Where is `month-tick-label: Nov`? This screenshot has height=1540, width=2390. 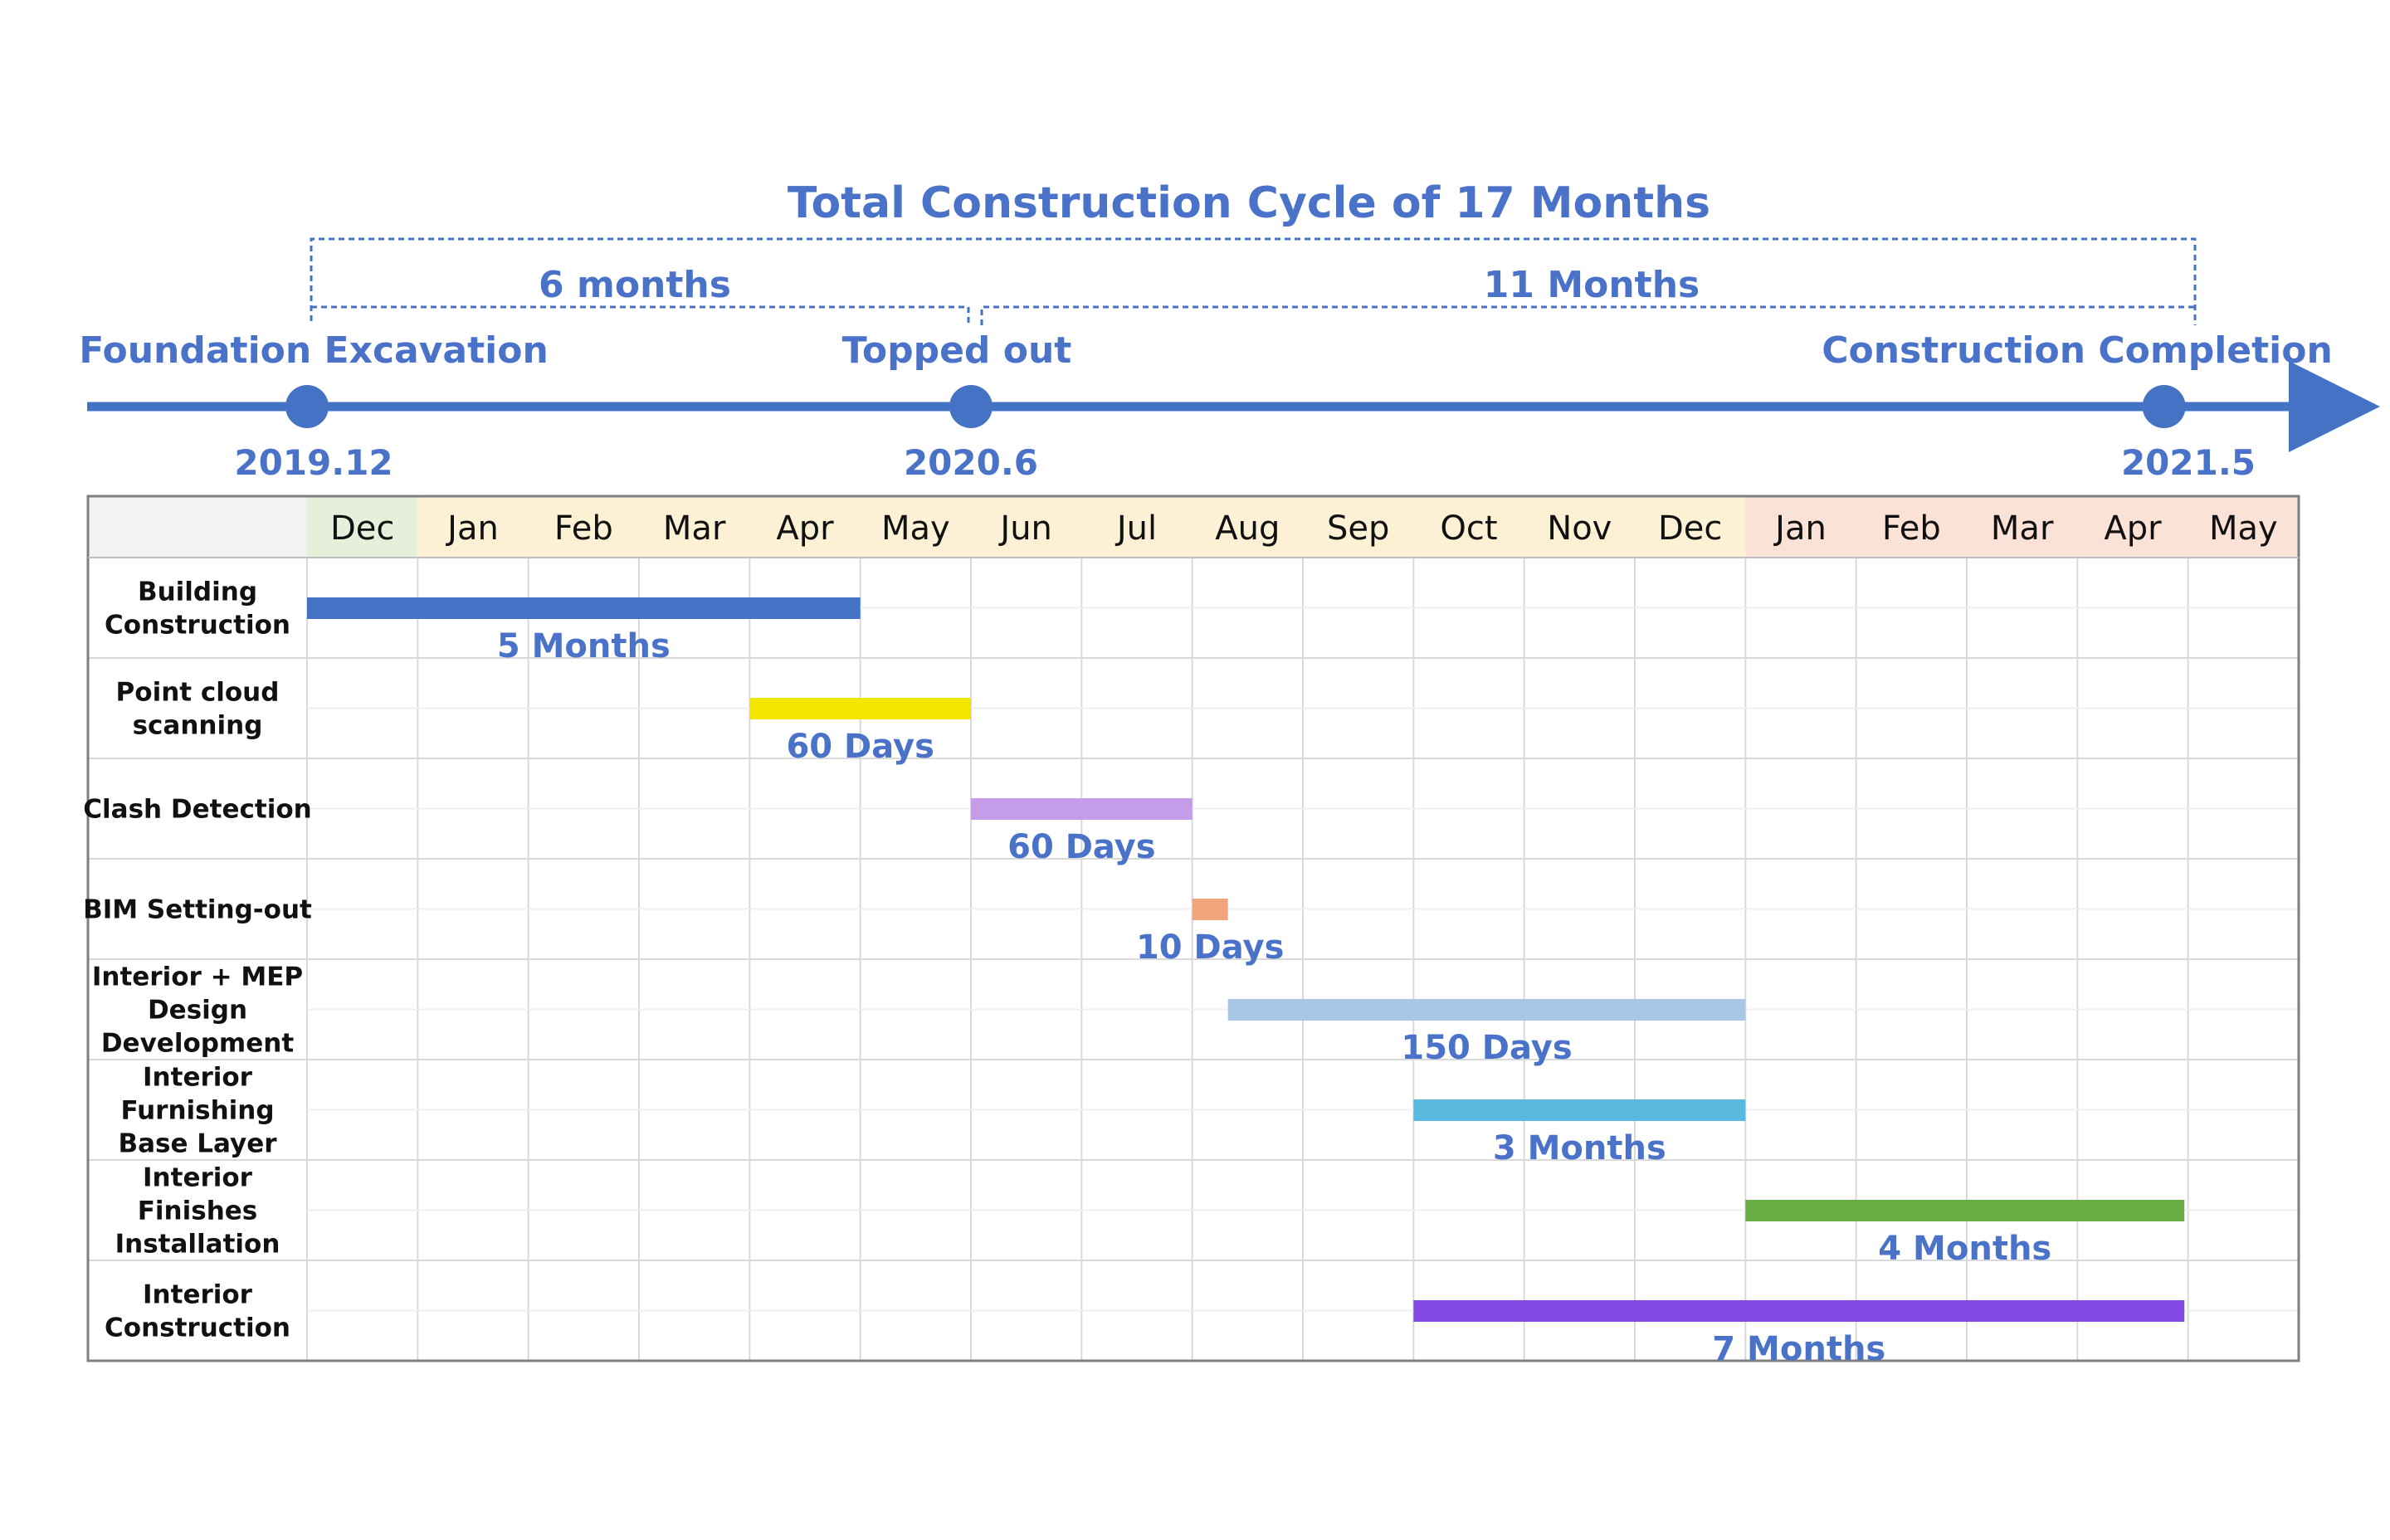
month-tick-label: Nov is located at coordinates (1580, 528).